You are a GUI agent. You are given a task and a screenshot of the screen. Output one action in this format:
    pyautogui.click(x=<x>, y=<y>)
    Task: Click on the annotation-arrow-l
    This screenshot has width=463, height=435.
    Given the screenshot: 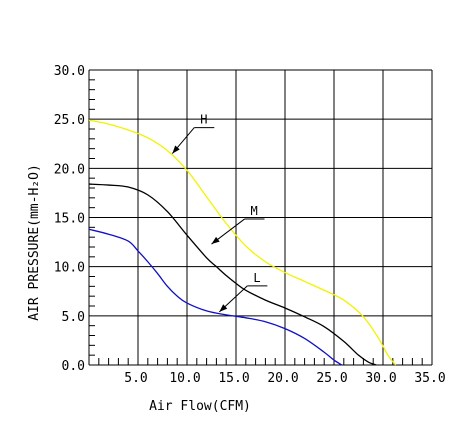 What is the action you would take?
    pyautogui.click(x=223, y=308)
    